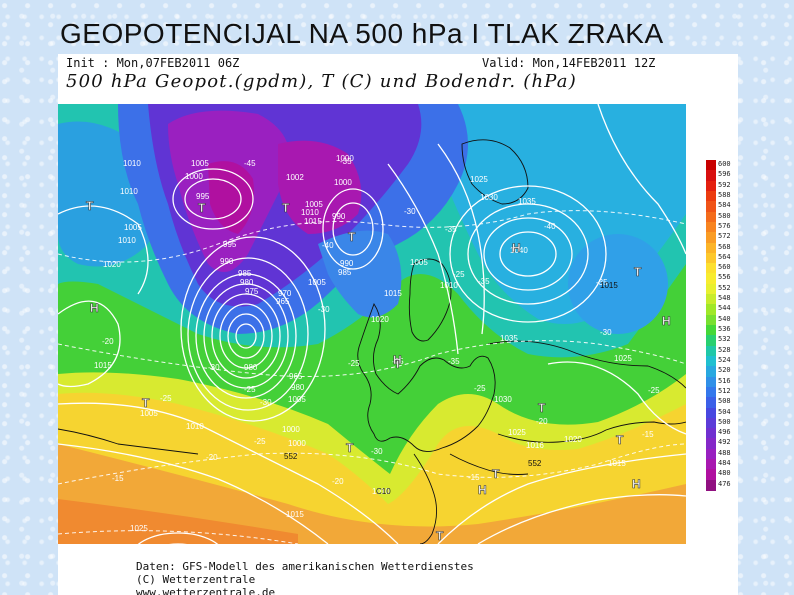 This screenshot has width=794, height=595. What do you see at coordinates (724, 411) in the screenshot?
I see `legend-value: 504` at bounding box center [724, 411].